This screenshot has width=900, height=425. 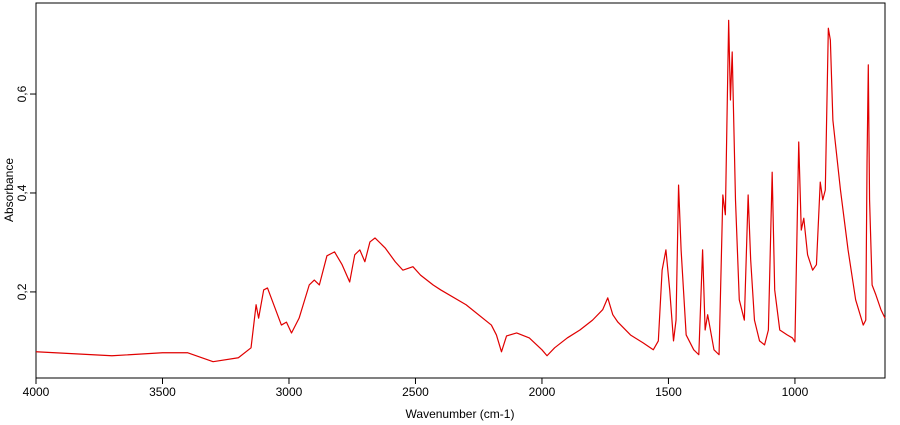 What do you see at coordinates (415, 392) in the screenshot?
I see `x-tick-label: 2500` at bounding box center [415, 392].